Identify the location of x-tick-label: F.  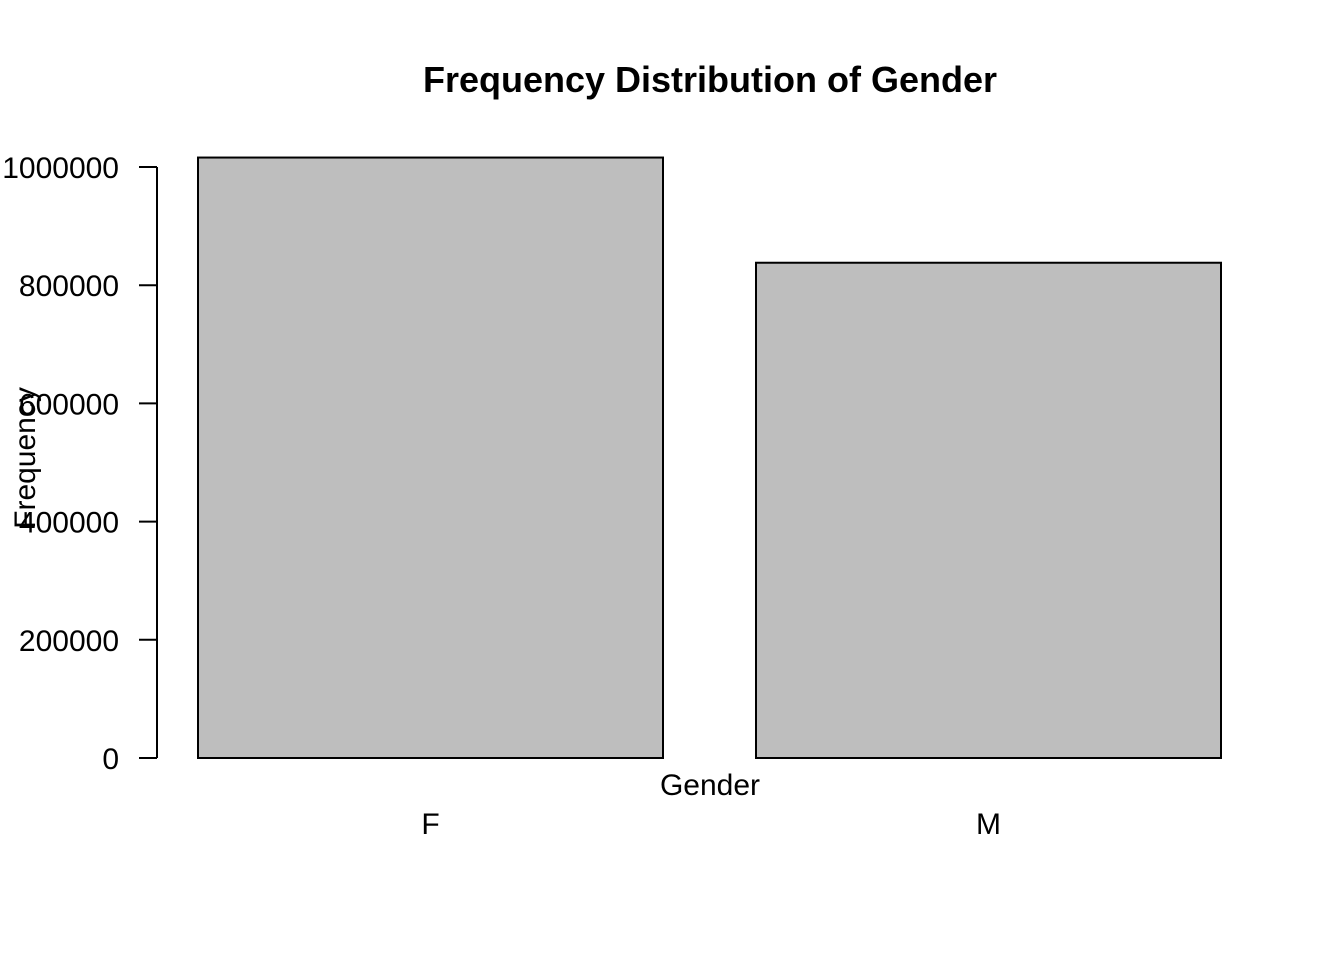
(430, 824).